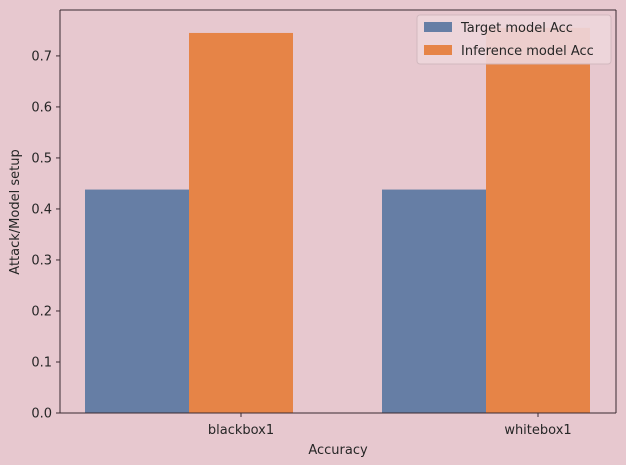  I want to click on y-axis-label: Attack/Model setup, so click(15, 211).